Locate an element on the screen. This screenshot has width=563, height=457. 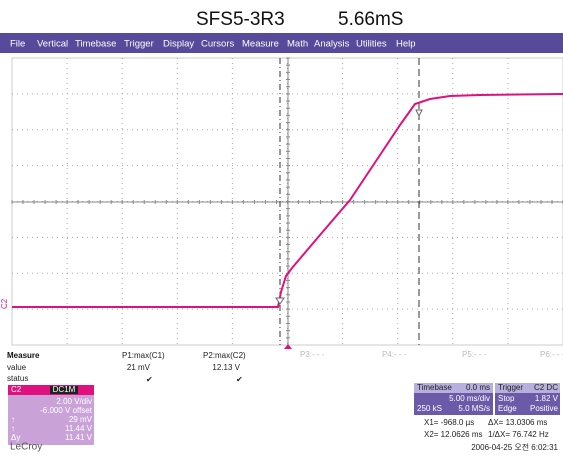
menu-item: Display is located at coordinates (178, 44).